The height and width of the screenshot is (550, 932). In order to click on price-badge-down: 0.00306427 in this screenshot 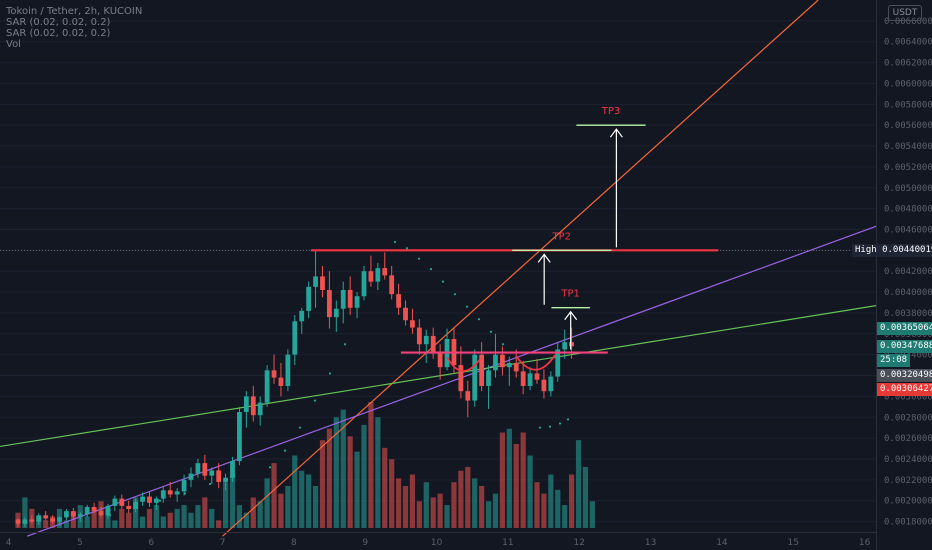, I will do `click(904, 390)`.